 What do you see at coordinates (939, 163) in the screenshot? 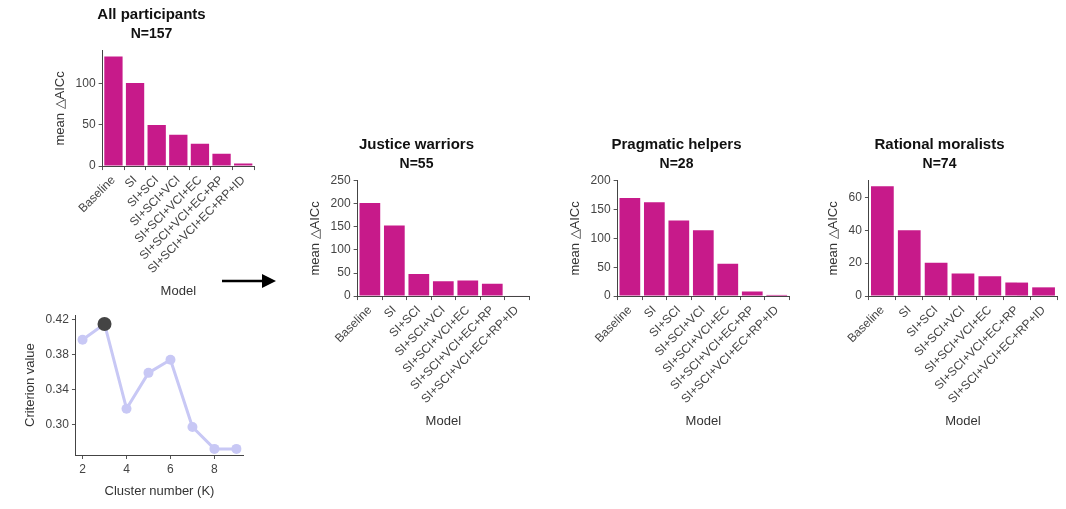
I see `chart-subtitle: N=74` at bounding box center [939, 163].